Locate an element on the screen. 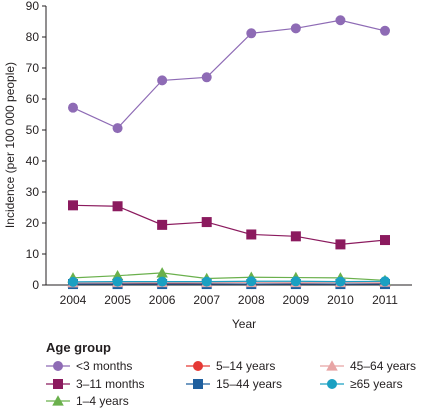 The width and height of the screenshot is (440, 410). y-tick-label: 40 is located at coordinates (33, 161).